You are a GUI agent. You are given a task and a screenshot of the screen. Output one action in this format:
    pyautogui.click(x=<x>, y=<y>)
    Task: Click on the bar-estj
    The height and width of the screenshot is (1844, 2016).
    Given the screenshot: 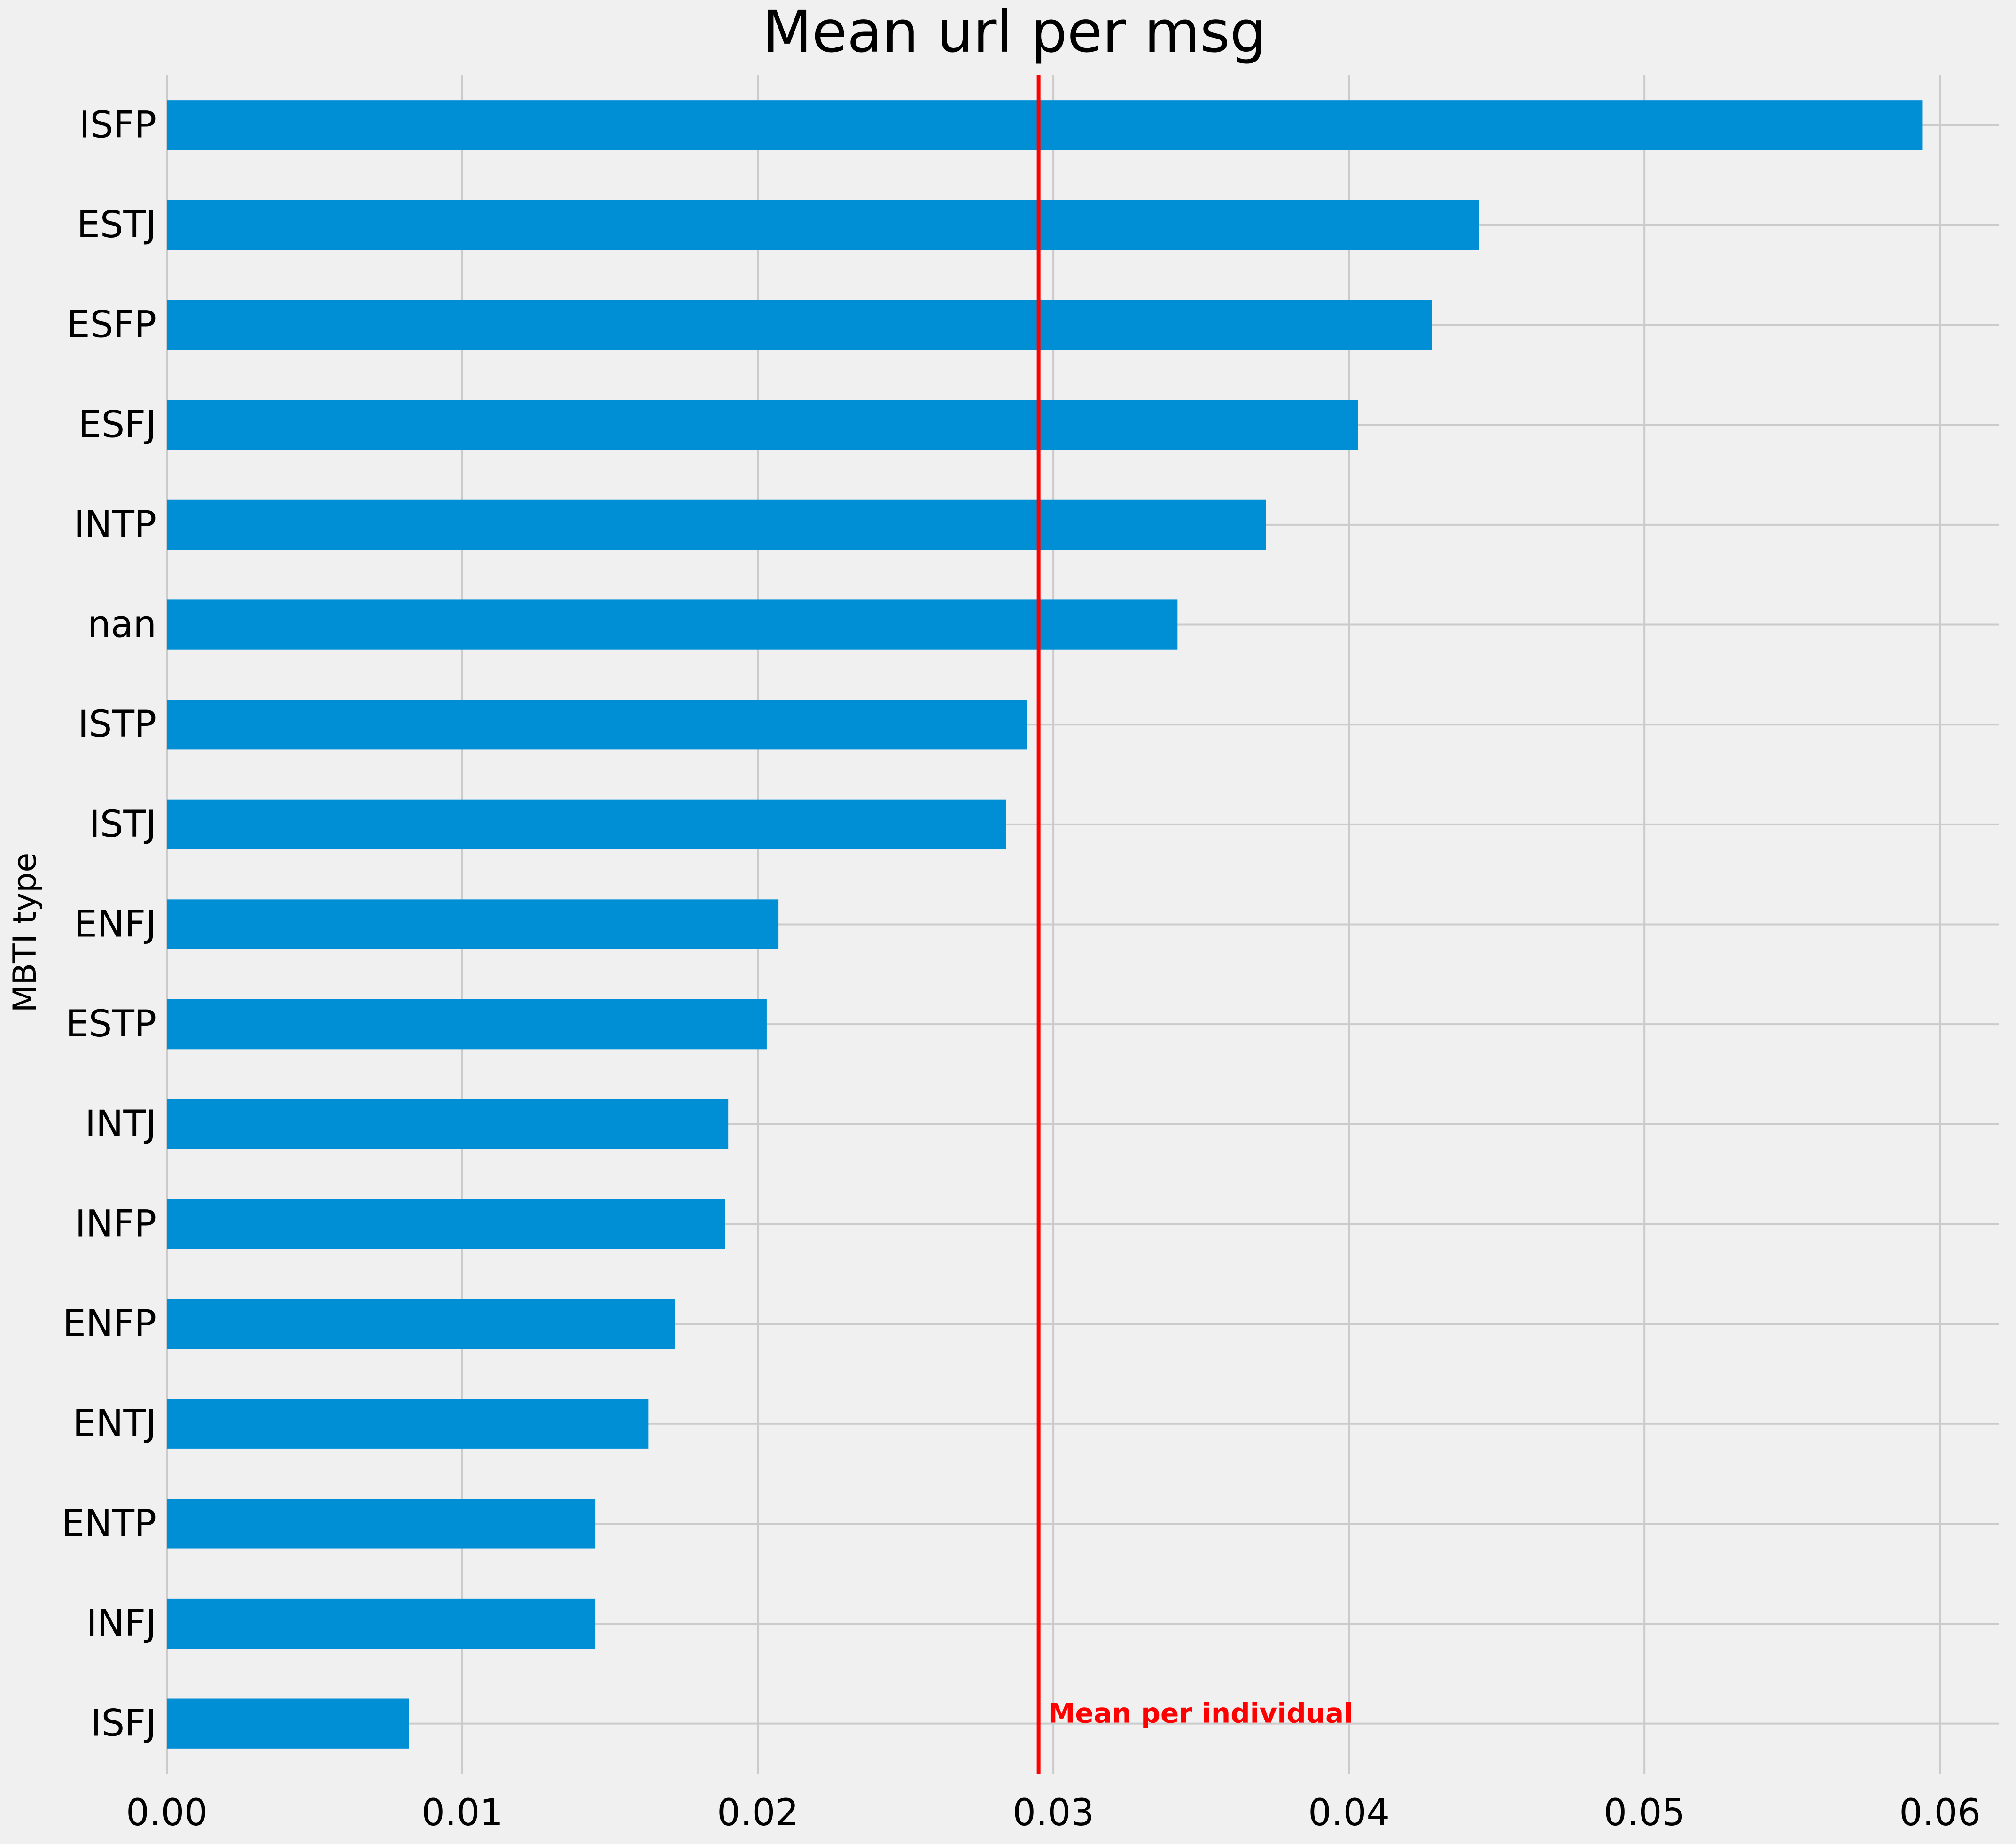 What is the action you would take?
    pyautogui.click(x=823, y=225)
    